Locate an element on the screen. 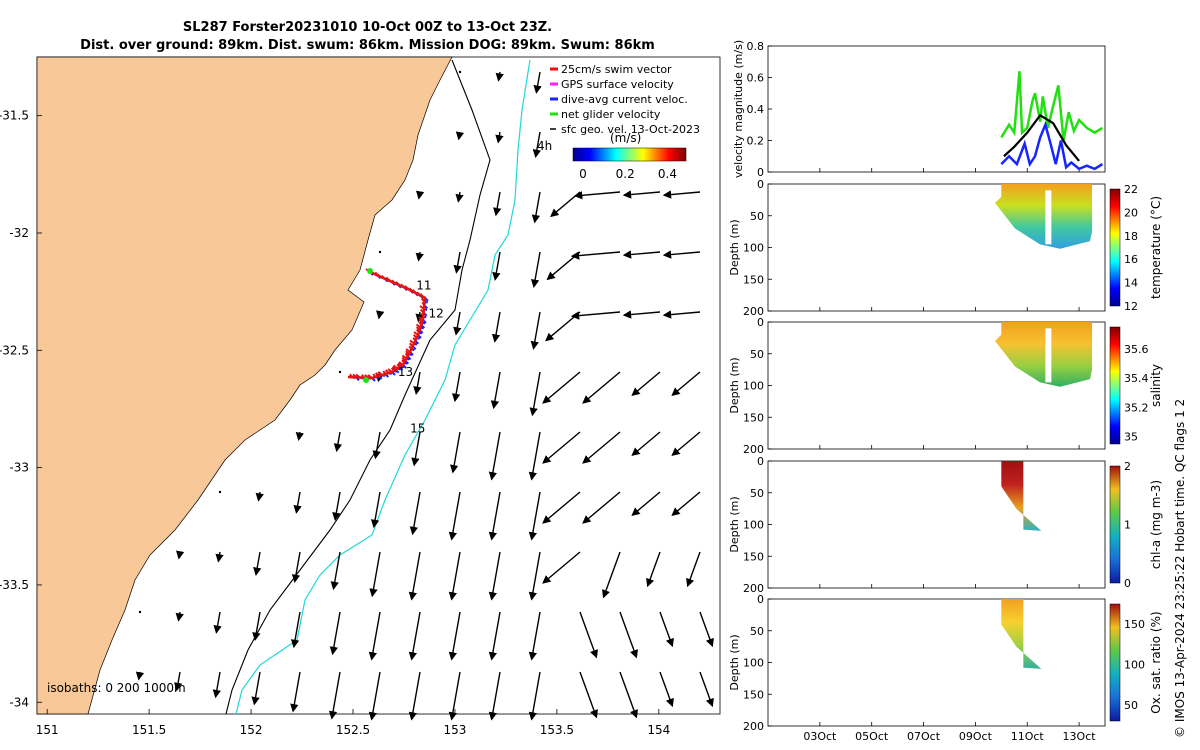  track-end-marker is located at coordinates (366, 380).